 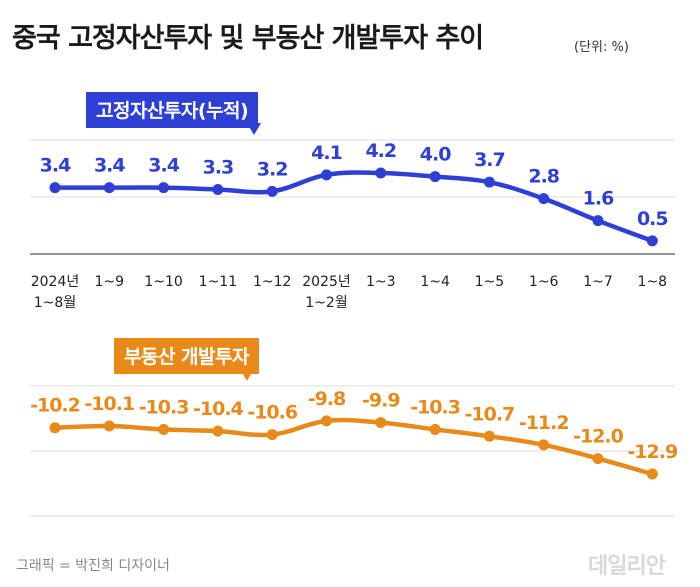 What do you see at coordinates (218, 168) in the screenshot?
I see `data-label: 3.3` at bounding box center [218, 168].